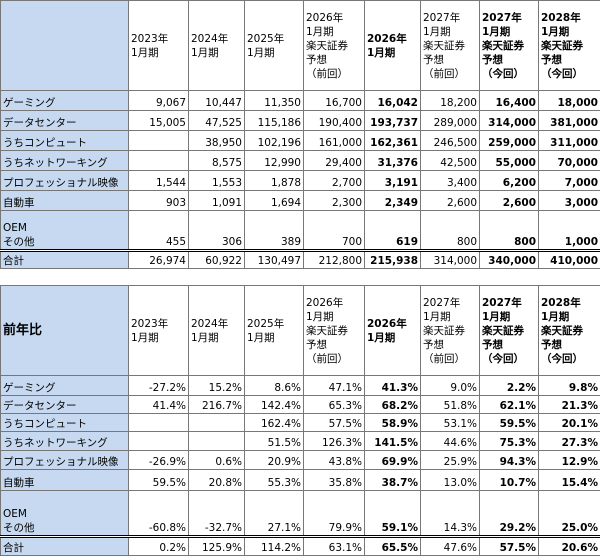 The image size is (600, 556). I want to click on value-cell: 41.3%, so click(393, 386).